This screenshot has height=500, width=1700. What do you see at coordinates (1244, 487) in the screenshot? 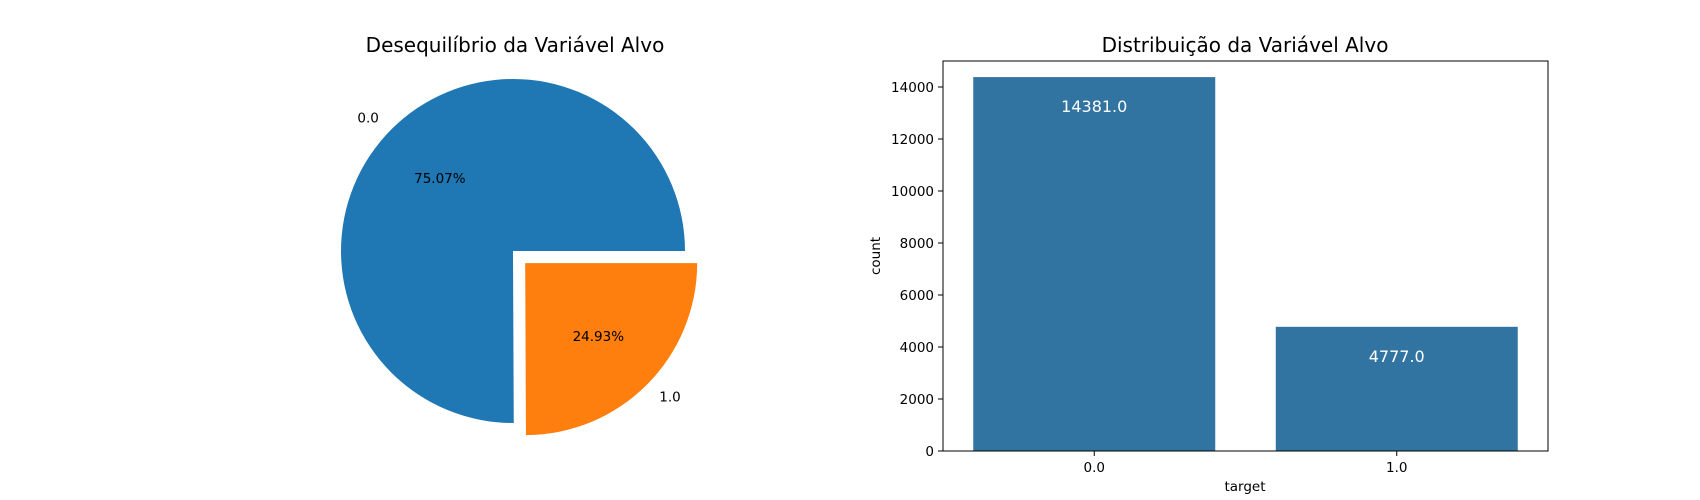
I see `x-axis-label: target` at bounding box center [1244, 487].